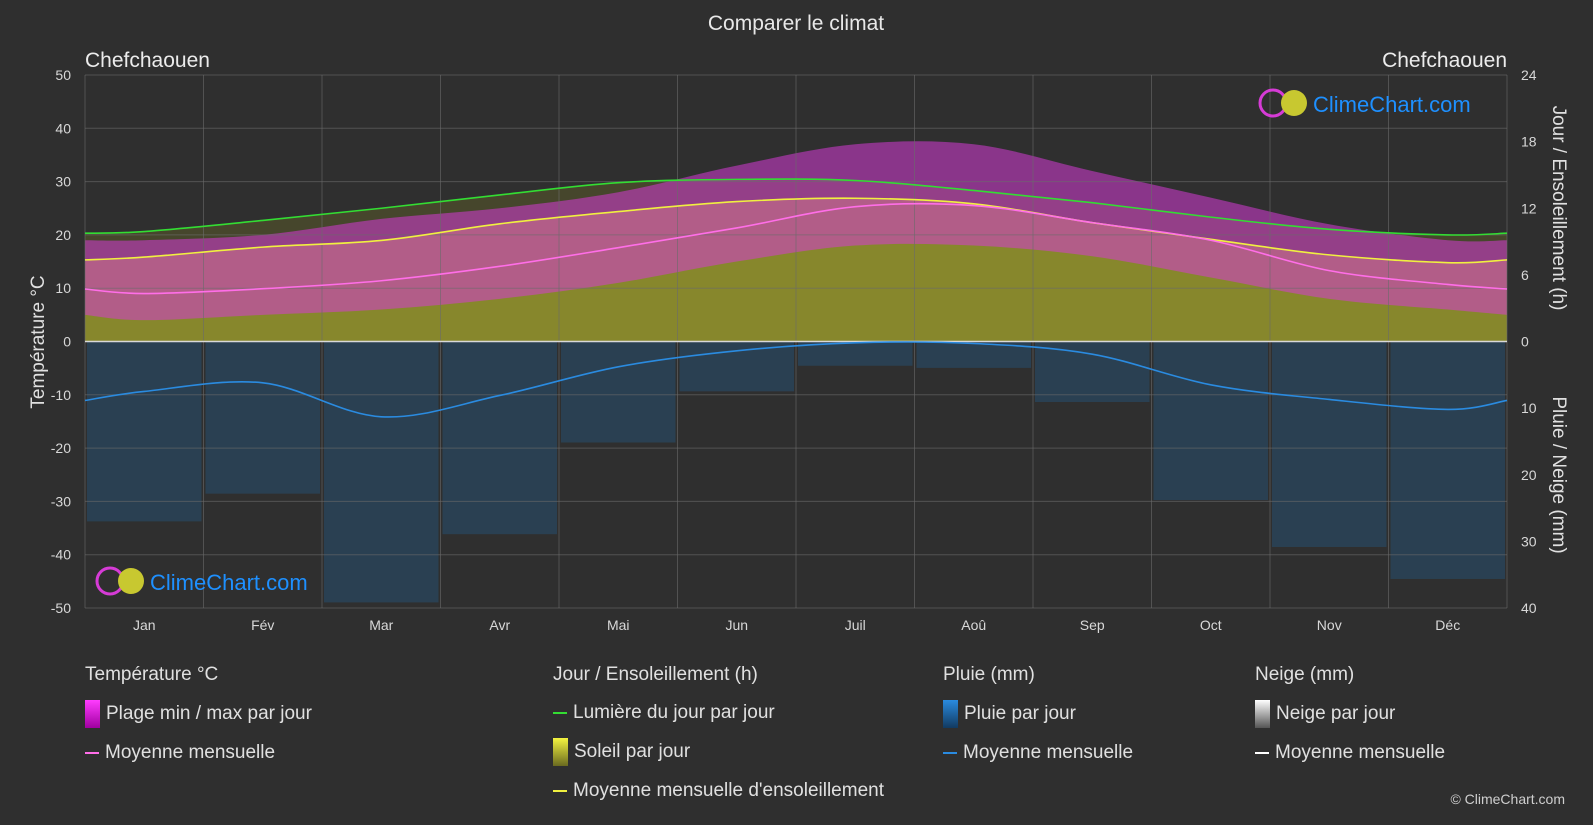 This screenshot has width=1593, height=825. I want to click on left-tick-label: 10, so click(63, 288).